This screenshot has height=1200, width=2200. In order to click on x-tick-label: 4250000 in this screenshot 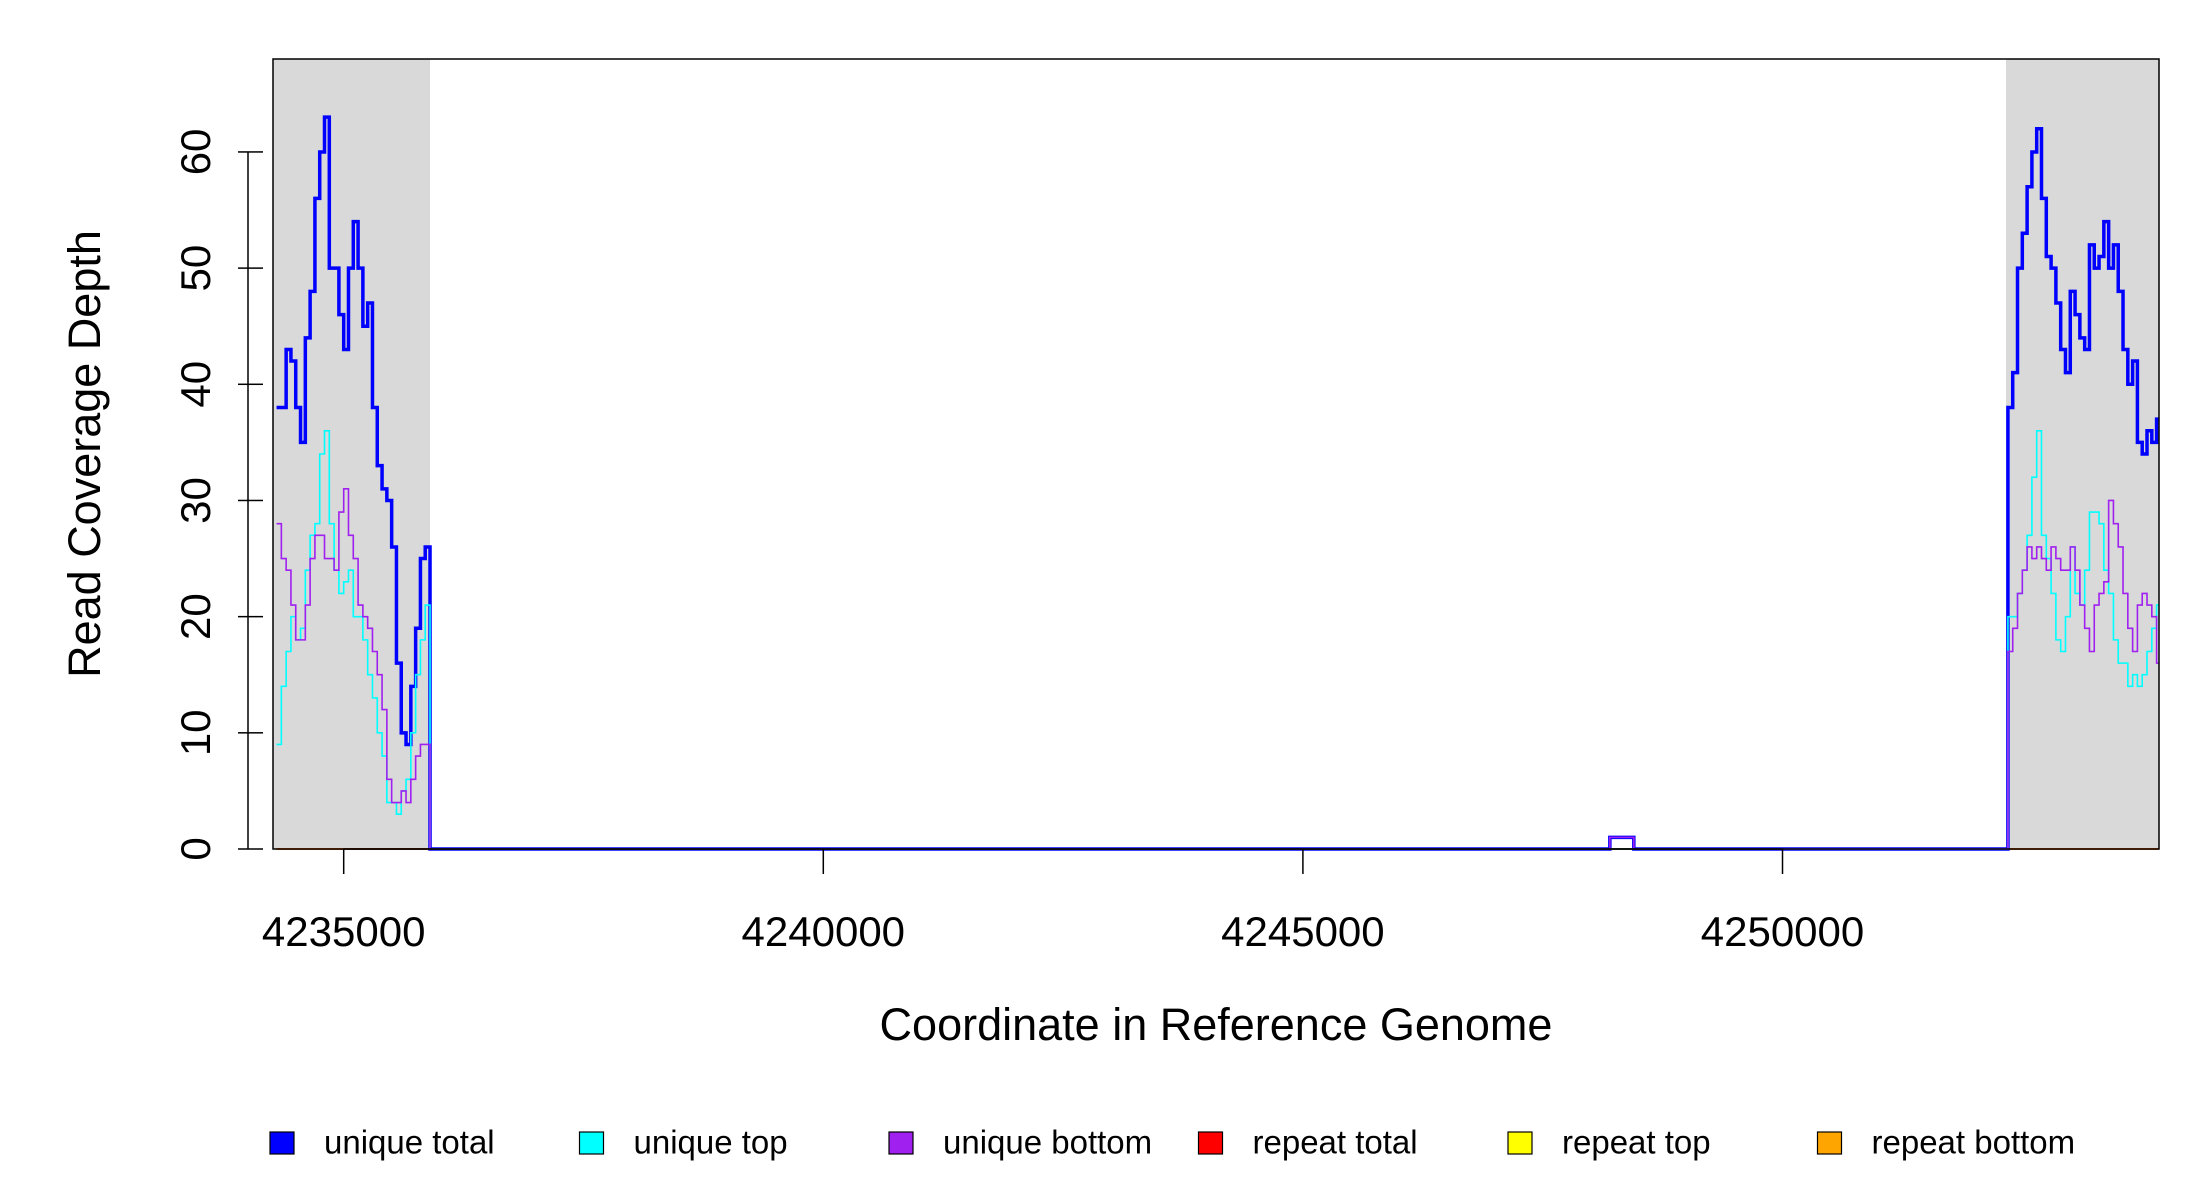, I will do `click(1783, 931)`.